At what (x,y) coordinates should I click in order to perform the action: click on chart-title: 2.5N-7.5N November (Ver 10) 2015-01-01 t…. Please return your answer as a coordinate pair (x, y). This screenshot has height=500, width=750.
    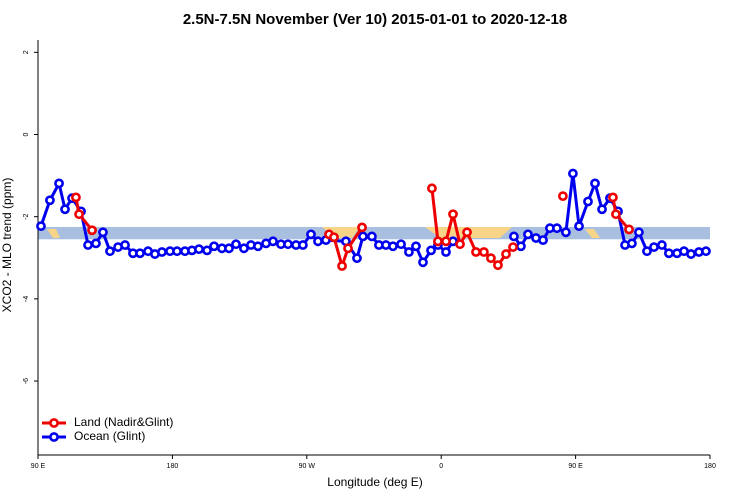
    Looking at the image, I should click on (375, 19).